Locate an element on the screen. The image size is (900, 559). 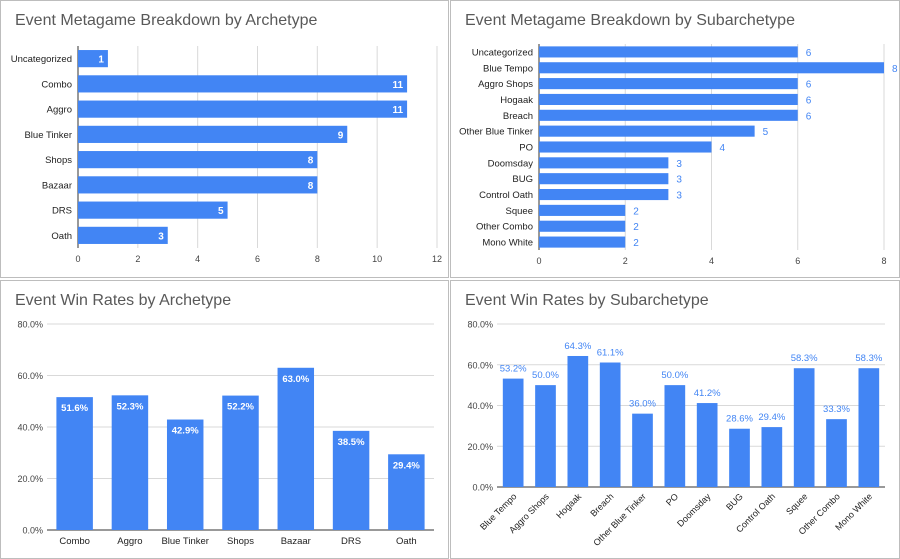
data-label: 1 is located at coordinates (101, 60).